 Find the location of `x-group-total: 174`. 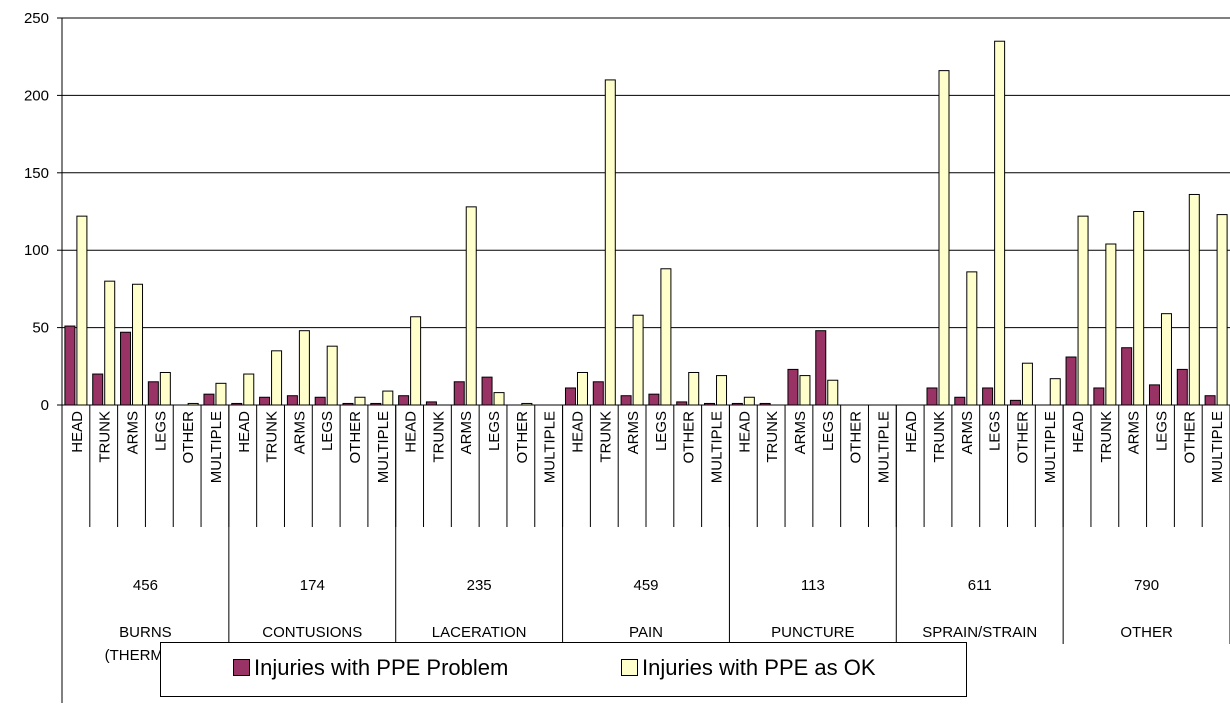

x-group-total: 174 is located at coordinates (312, 585).